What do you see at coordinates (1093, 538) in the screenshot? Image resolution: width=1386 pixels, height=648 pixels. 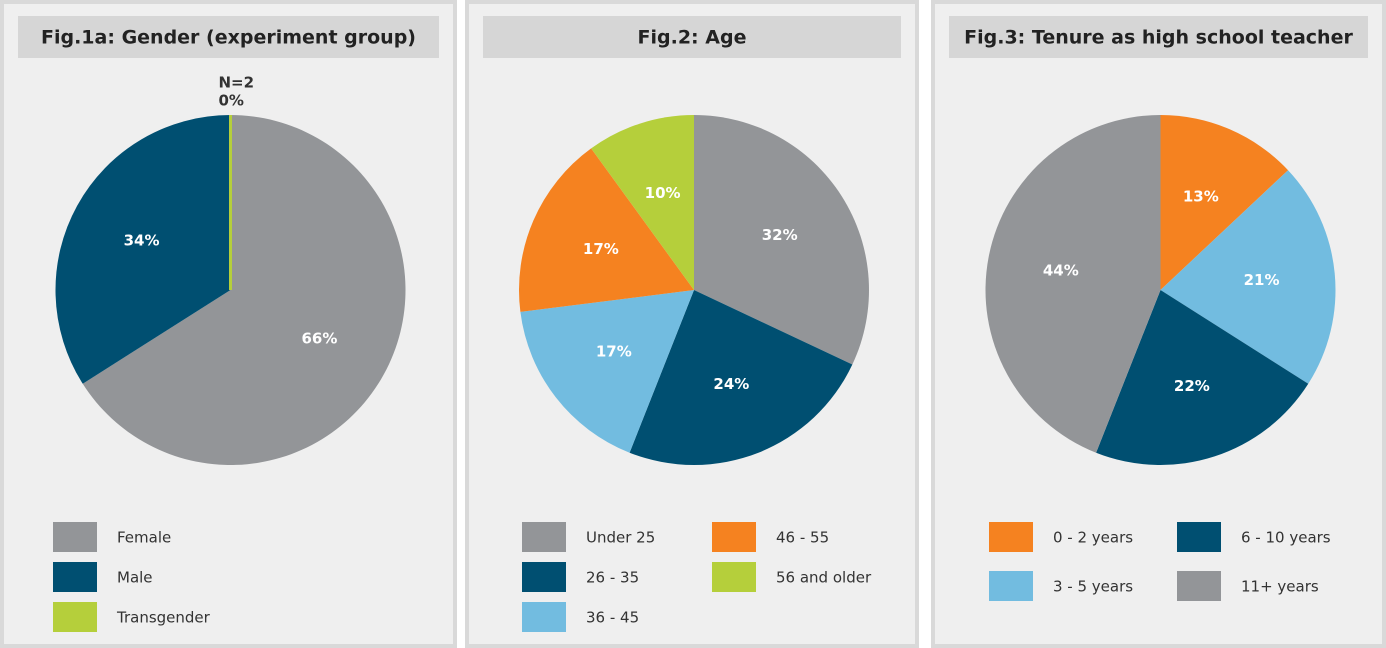 I see `legend-label: 0 - 2 years` at bounding box center [1093, 538].